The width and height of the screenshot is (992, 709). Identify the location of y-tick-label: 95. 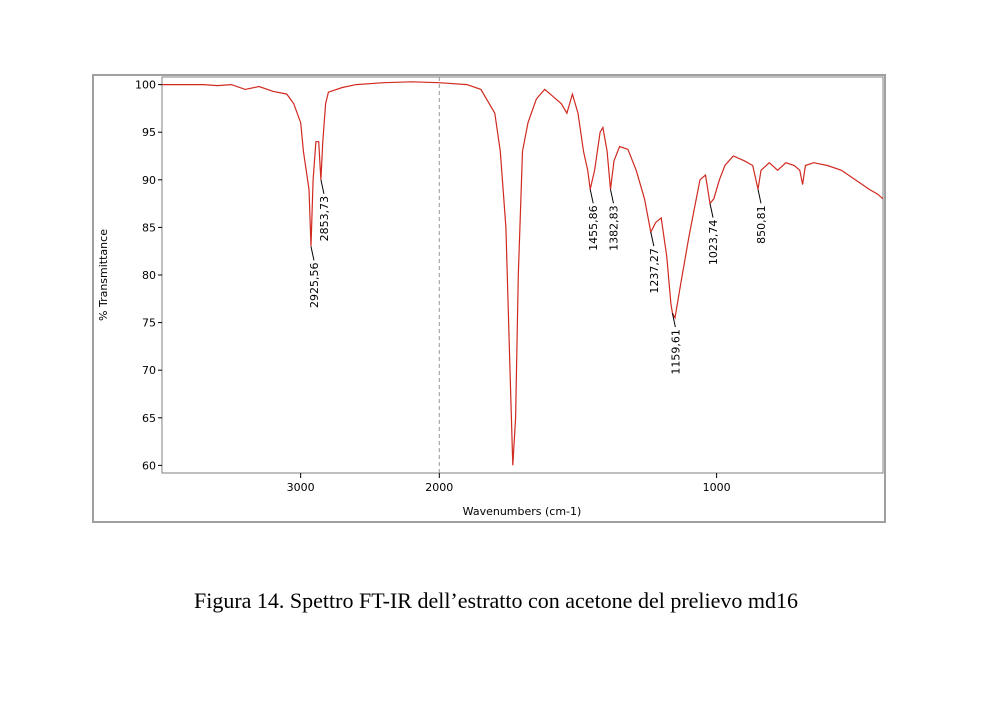
(149, 132).